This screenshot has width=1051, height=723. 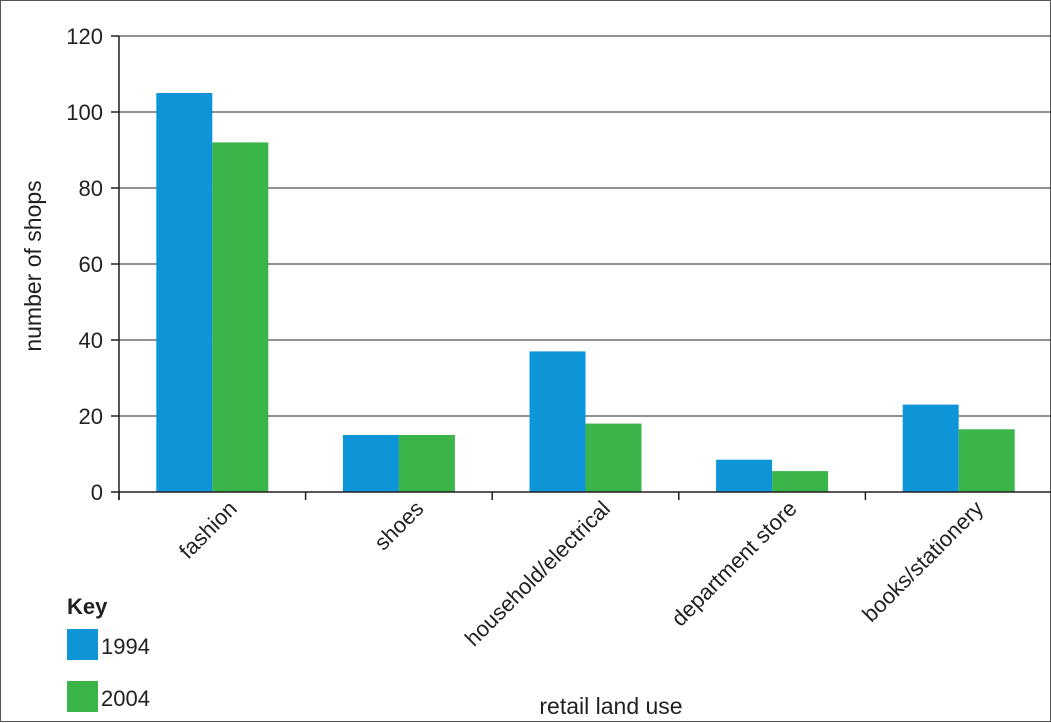 I want to click on x-tick-label-shoes: shoes, so click(x=398, y=525).